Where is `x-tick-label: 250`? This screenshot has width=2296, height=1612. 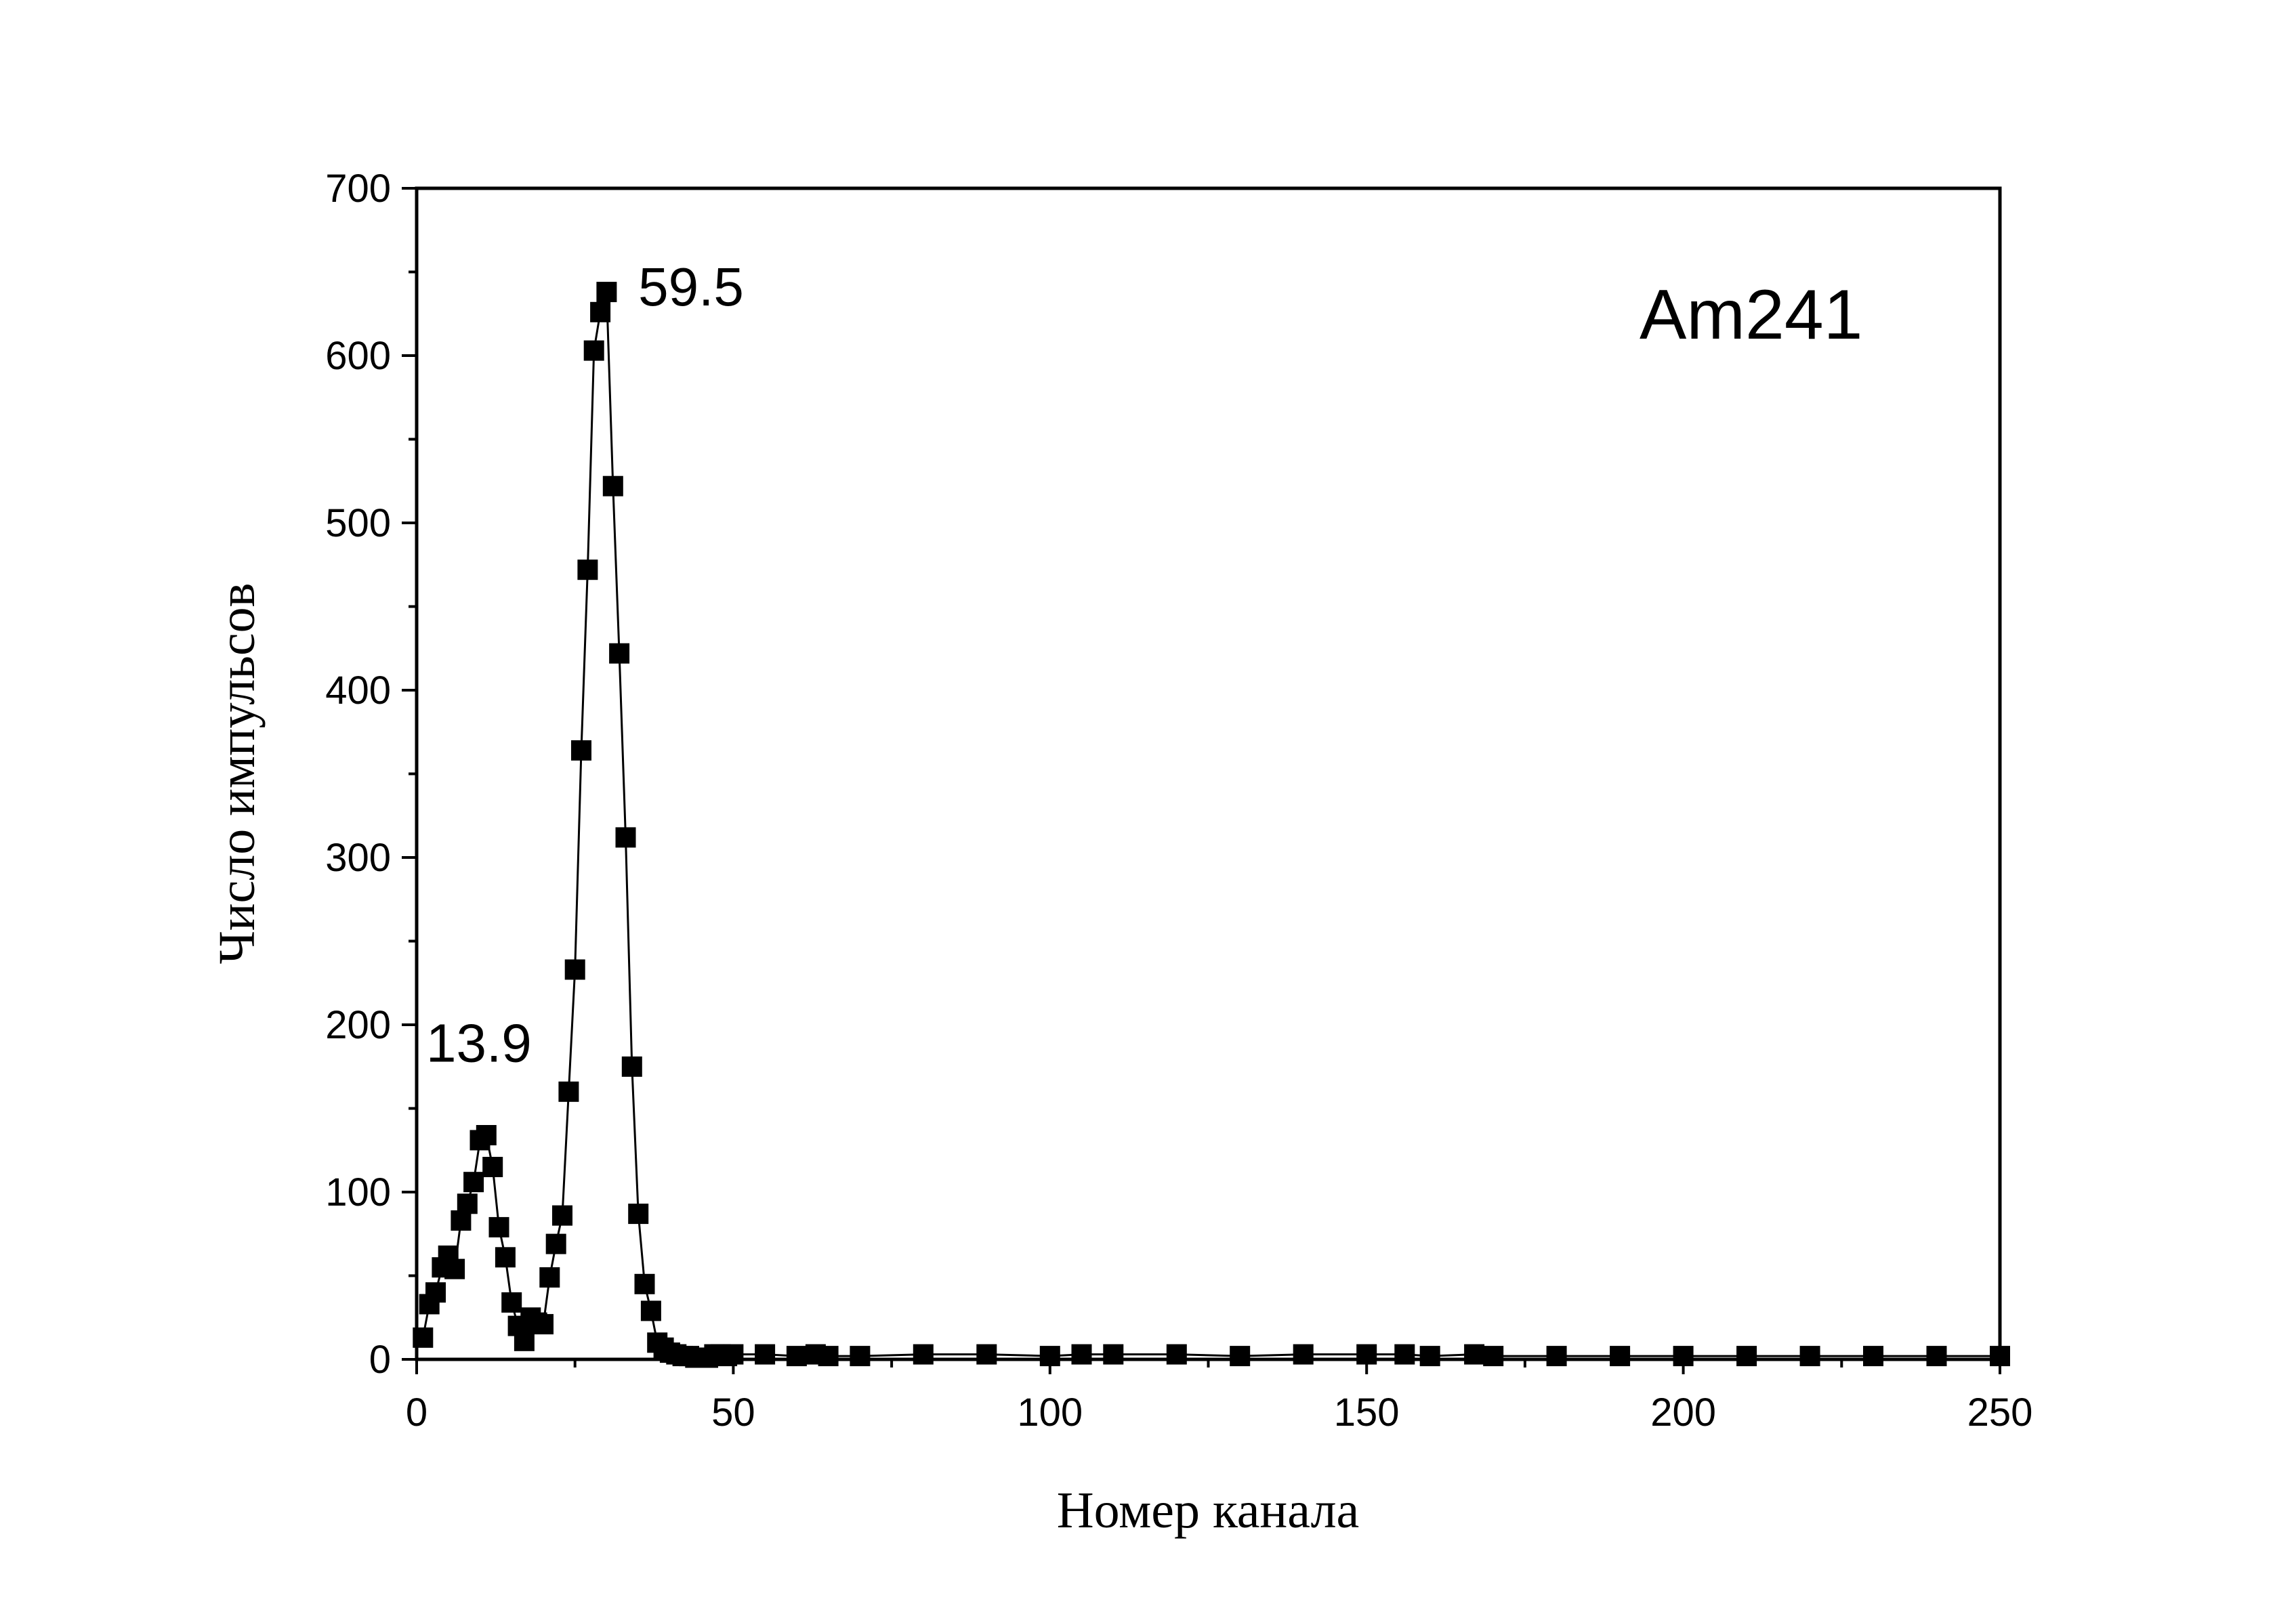
x-tick-label: 250 is located at coordinates (2000, 1413).